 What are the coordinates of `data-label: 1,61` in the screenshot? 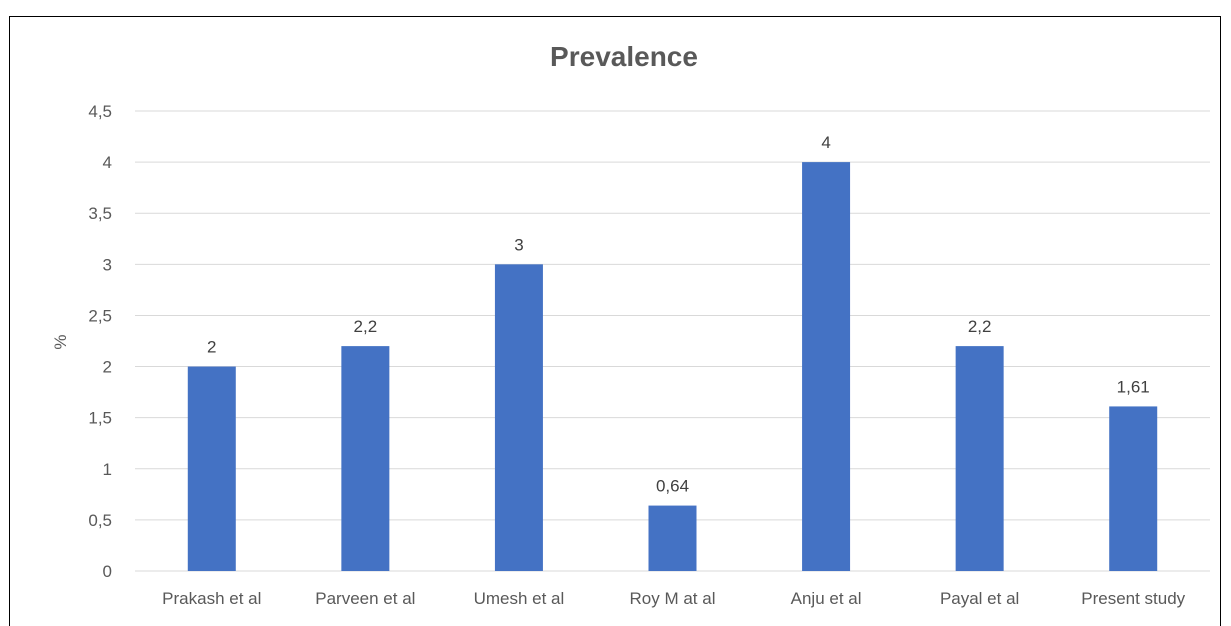 It's located at (1133, 386).